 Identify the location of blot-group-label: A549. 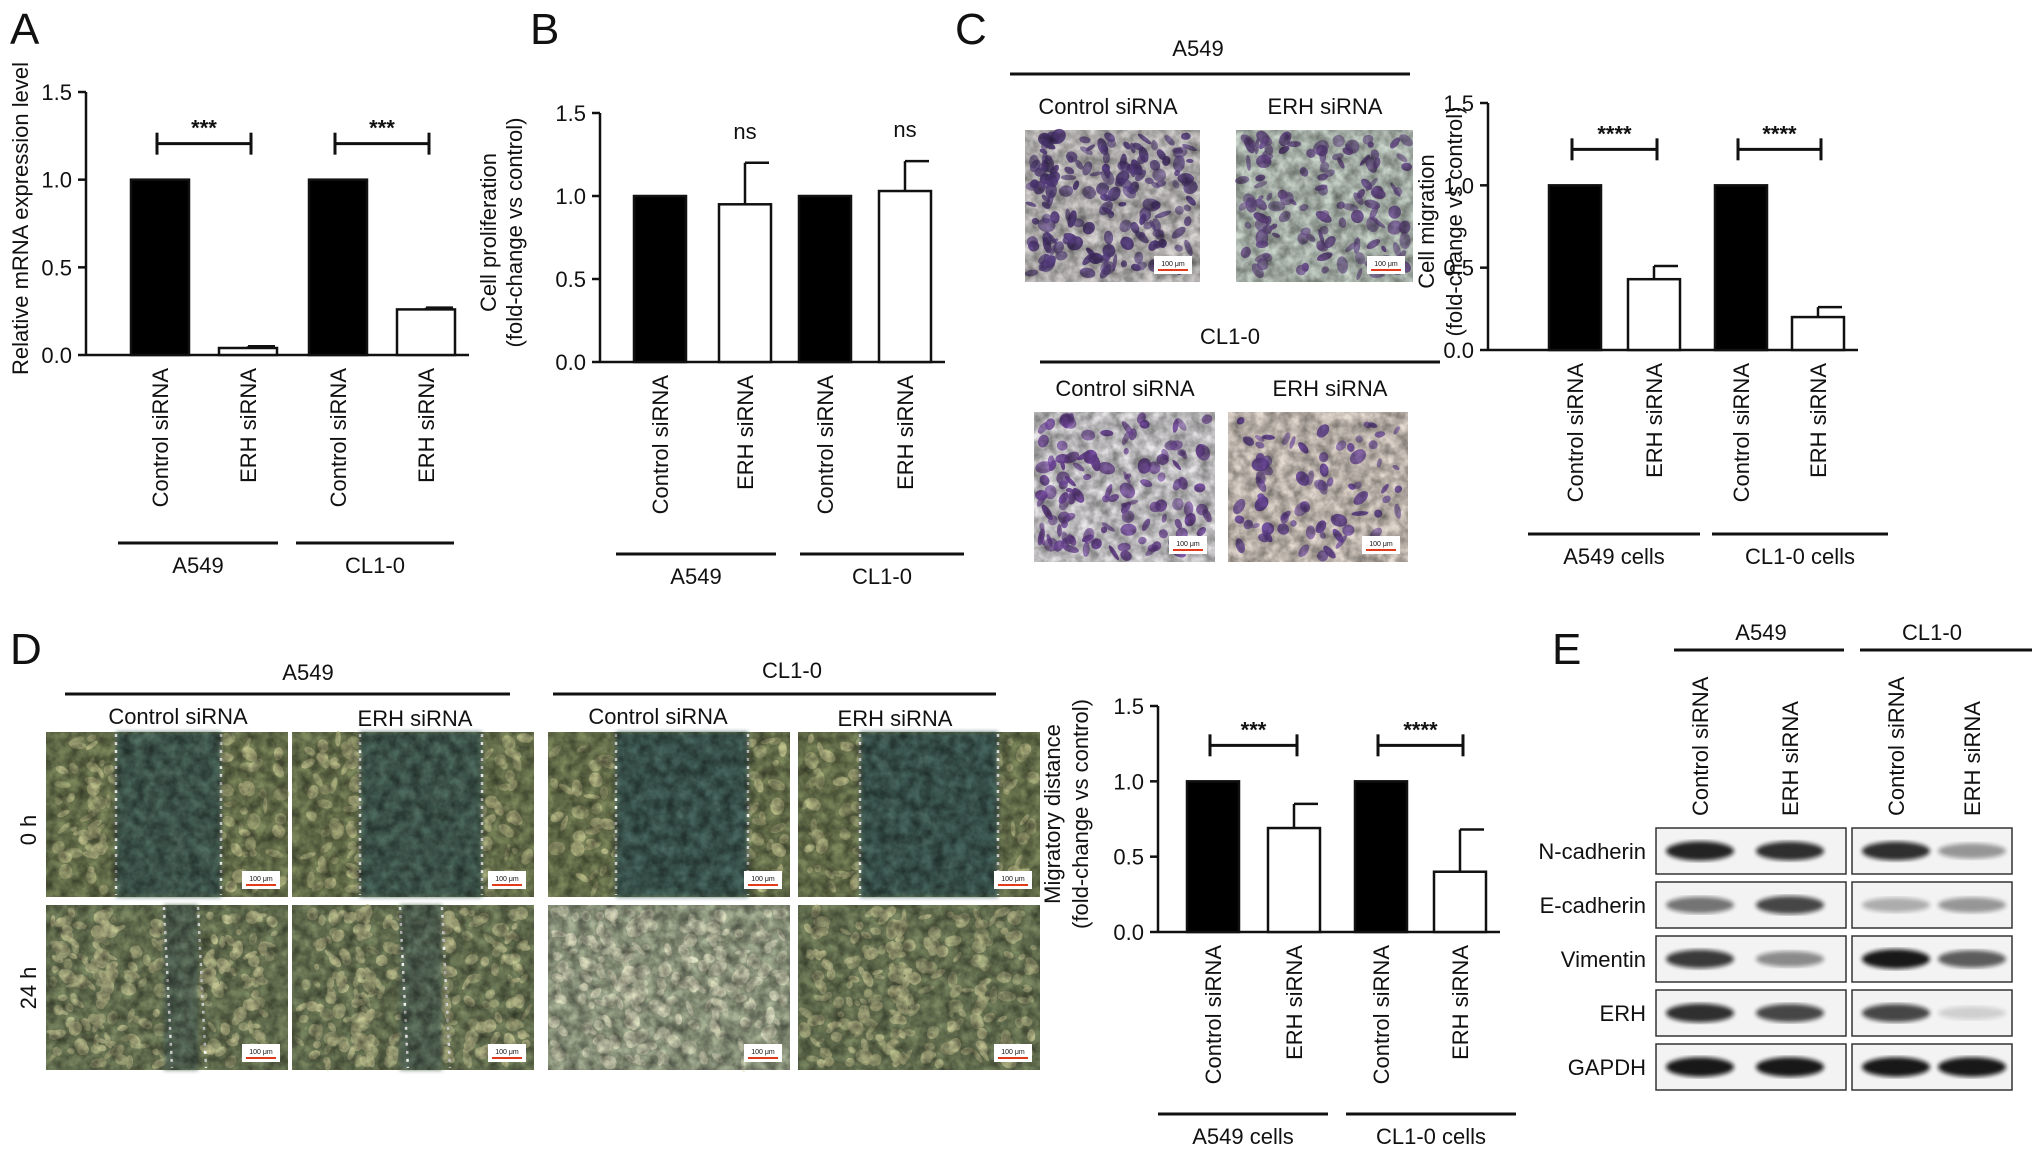
(1760, 632).